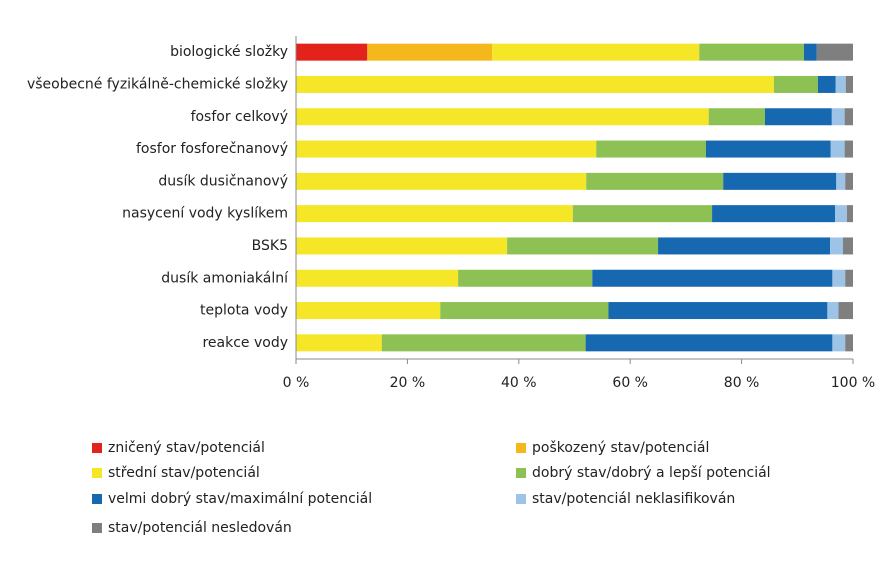  Describe the element at coordinates (200, 528) in the screenshot. I see `legend-label: stav/potenciál nesledován` at that location.